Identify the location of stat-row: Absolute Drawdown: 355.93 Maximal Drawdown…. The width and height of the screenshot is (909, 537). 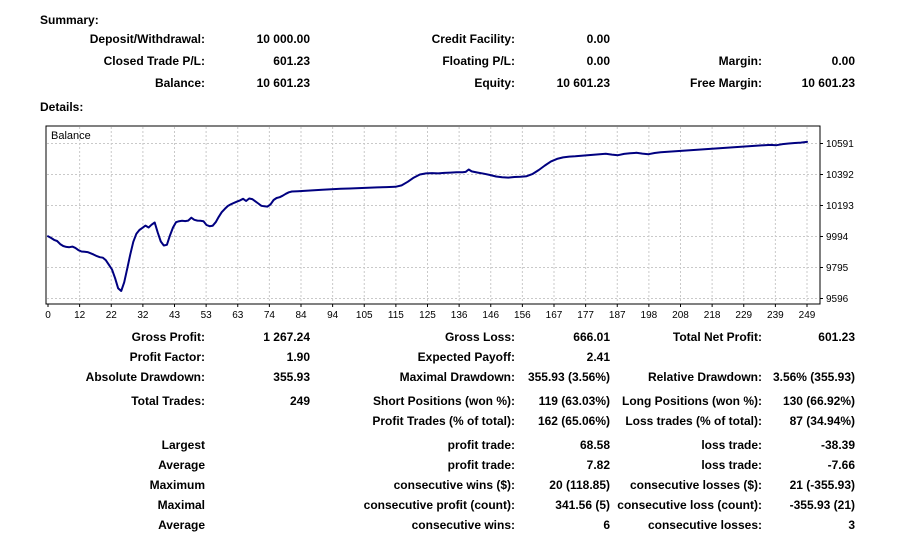
(447, 377).